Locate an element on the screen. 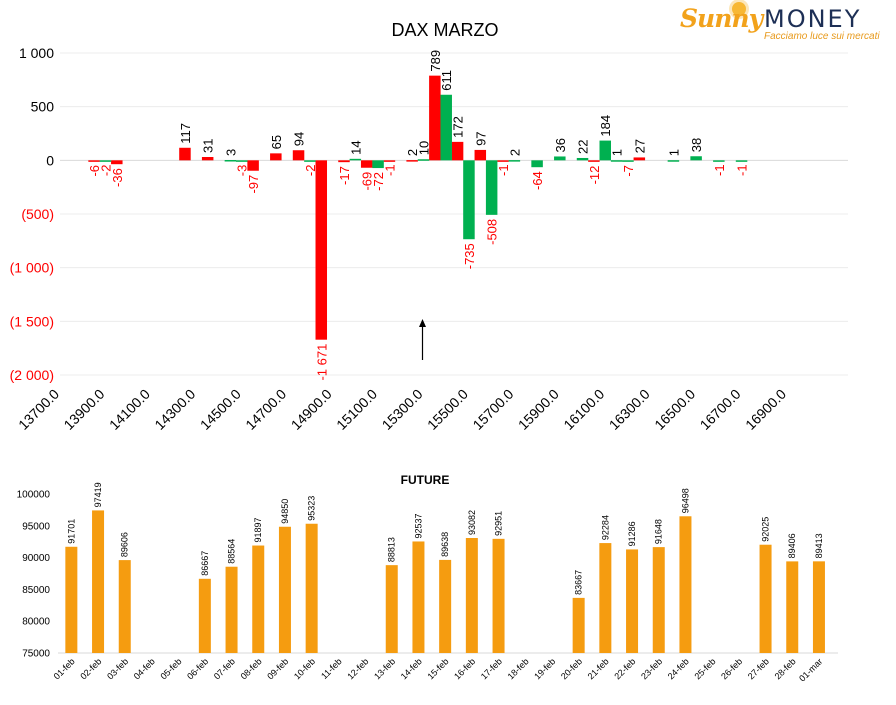 The image size is (896, 705). data-label: -69 is located at coordinates (367, 181).